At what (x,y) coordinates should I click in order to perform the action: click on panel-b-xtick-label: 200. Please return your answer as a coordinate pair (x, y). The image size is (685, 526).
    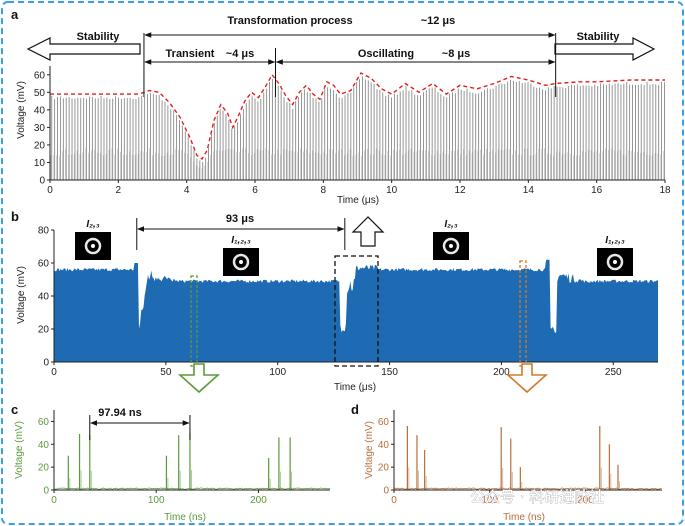
    Looking at the image, I should click on (501, 372).